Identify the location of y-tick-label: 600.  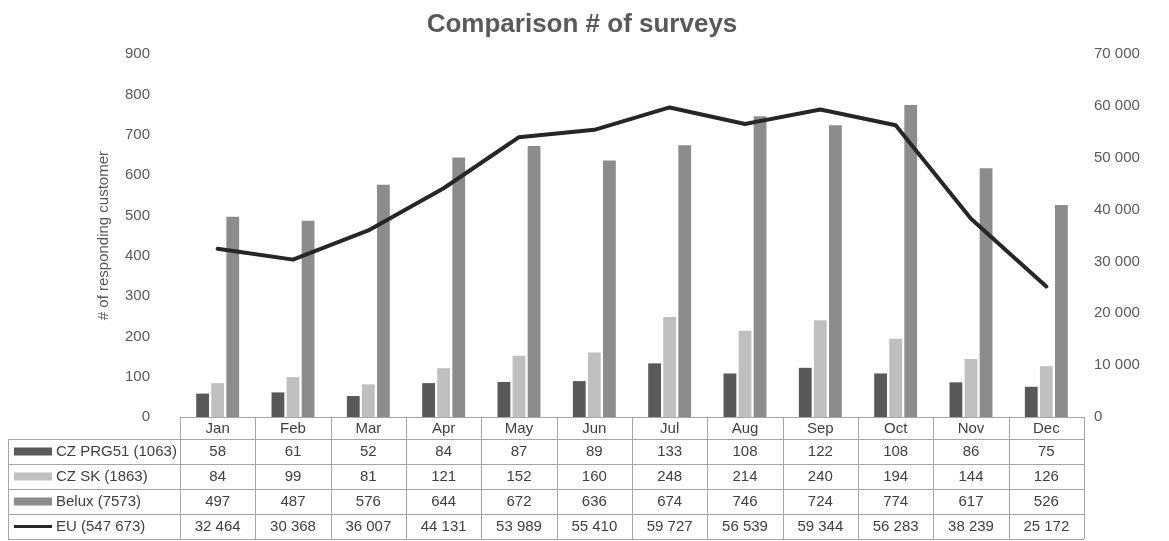
(137, 174).